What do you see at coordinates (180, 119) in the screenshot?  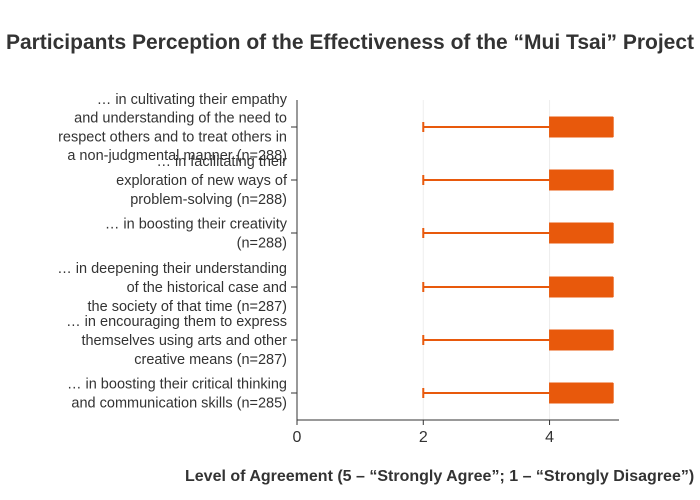 I see `y-tick-label-line: and understanding of the need to` at bounding box center [180, 119].